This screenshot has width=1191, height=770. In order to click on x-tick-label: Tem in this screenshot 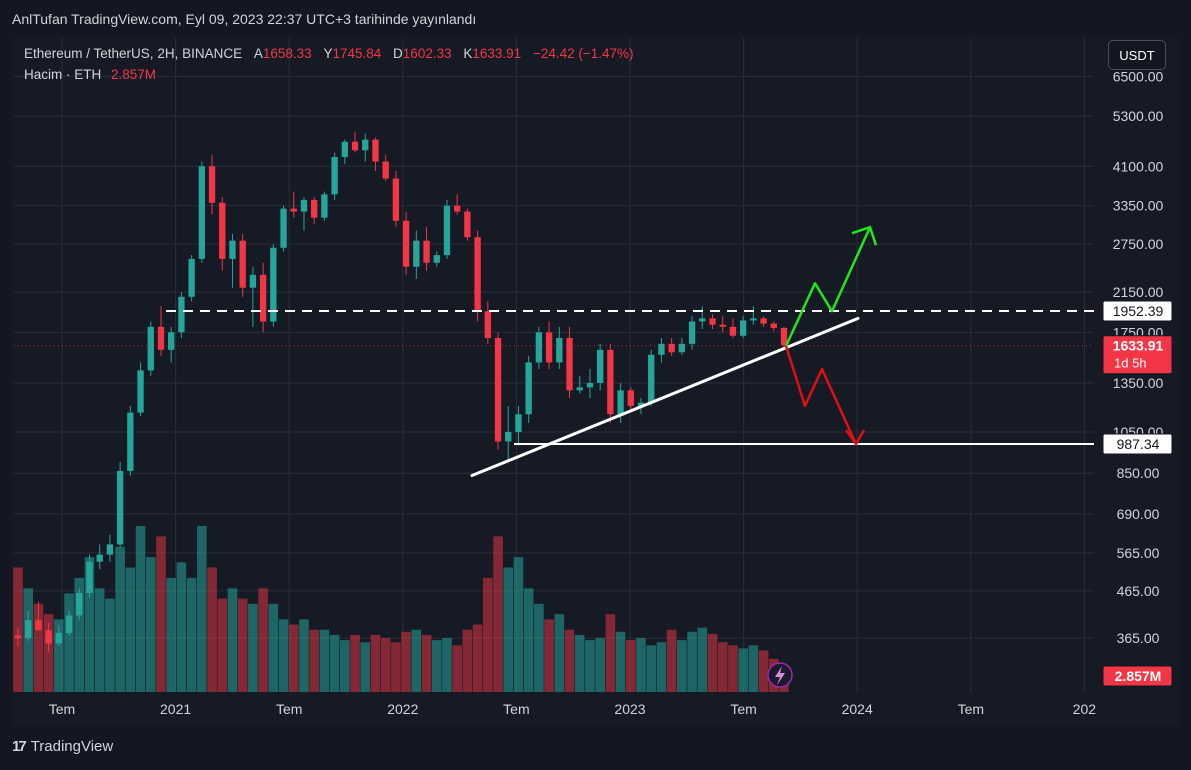, I will do `click(971, 709)`.